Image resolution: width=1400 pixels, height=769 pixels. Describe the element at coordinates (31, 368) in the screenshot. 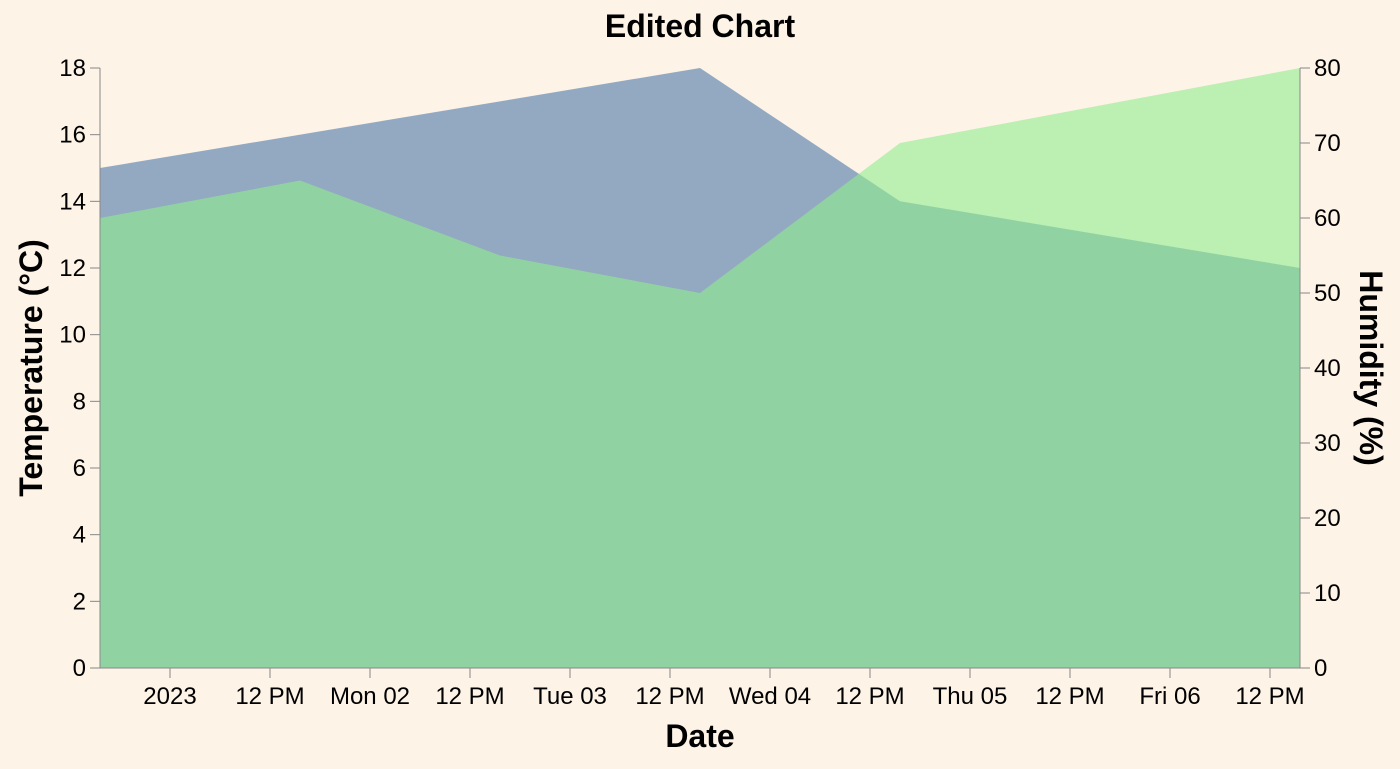

I see `left-y-axis-title: Temperature (°C)` at that location.